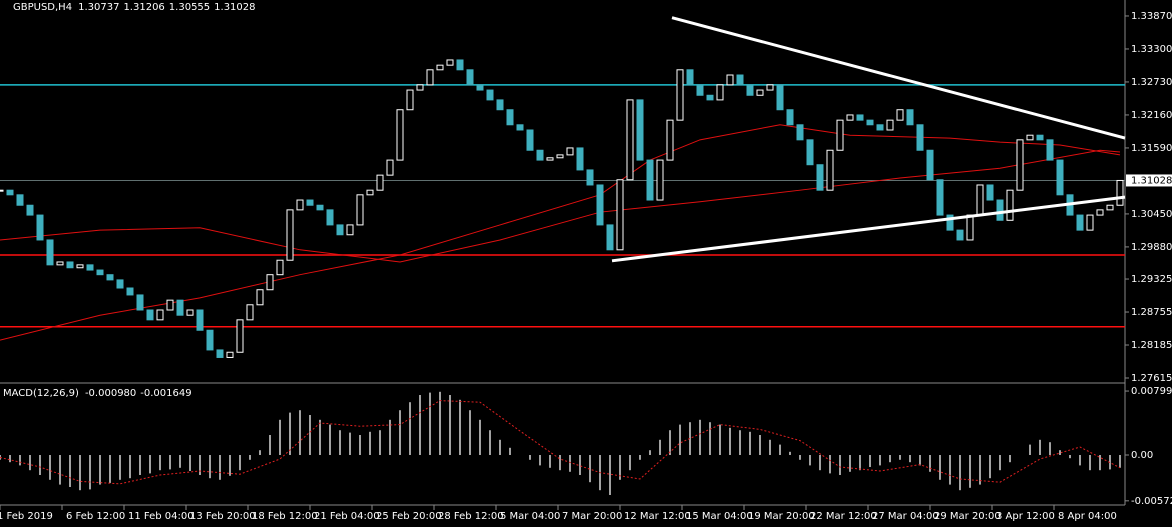 The image size is (1172, 527). Describe the element at coordinates (161, 516) in the screenshot. I see `x-tick-label: 11 Feb 04:00` at that location.